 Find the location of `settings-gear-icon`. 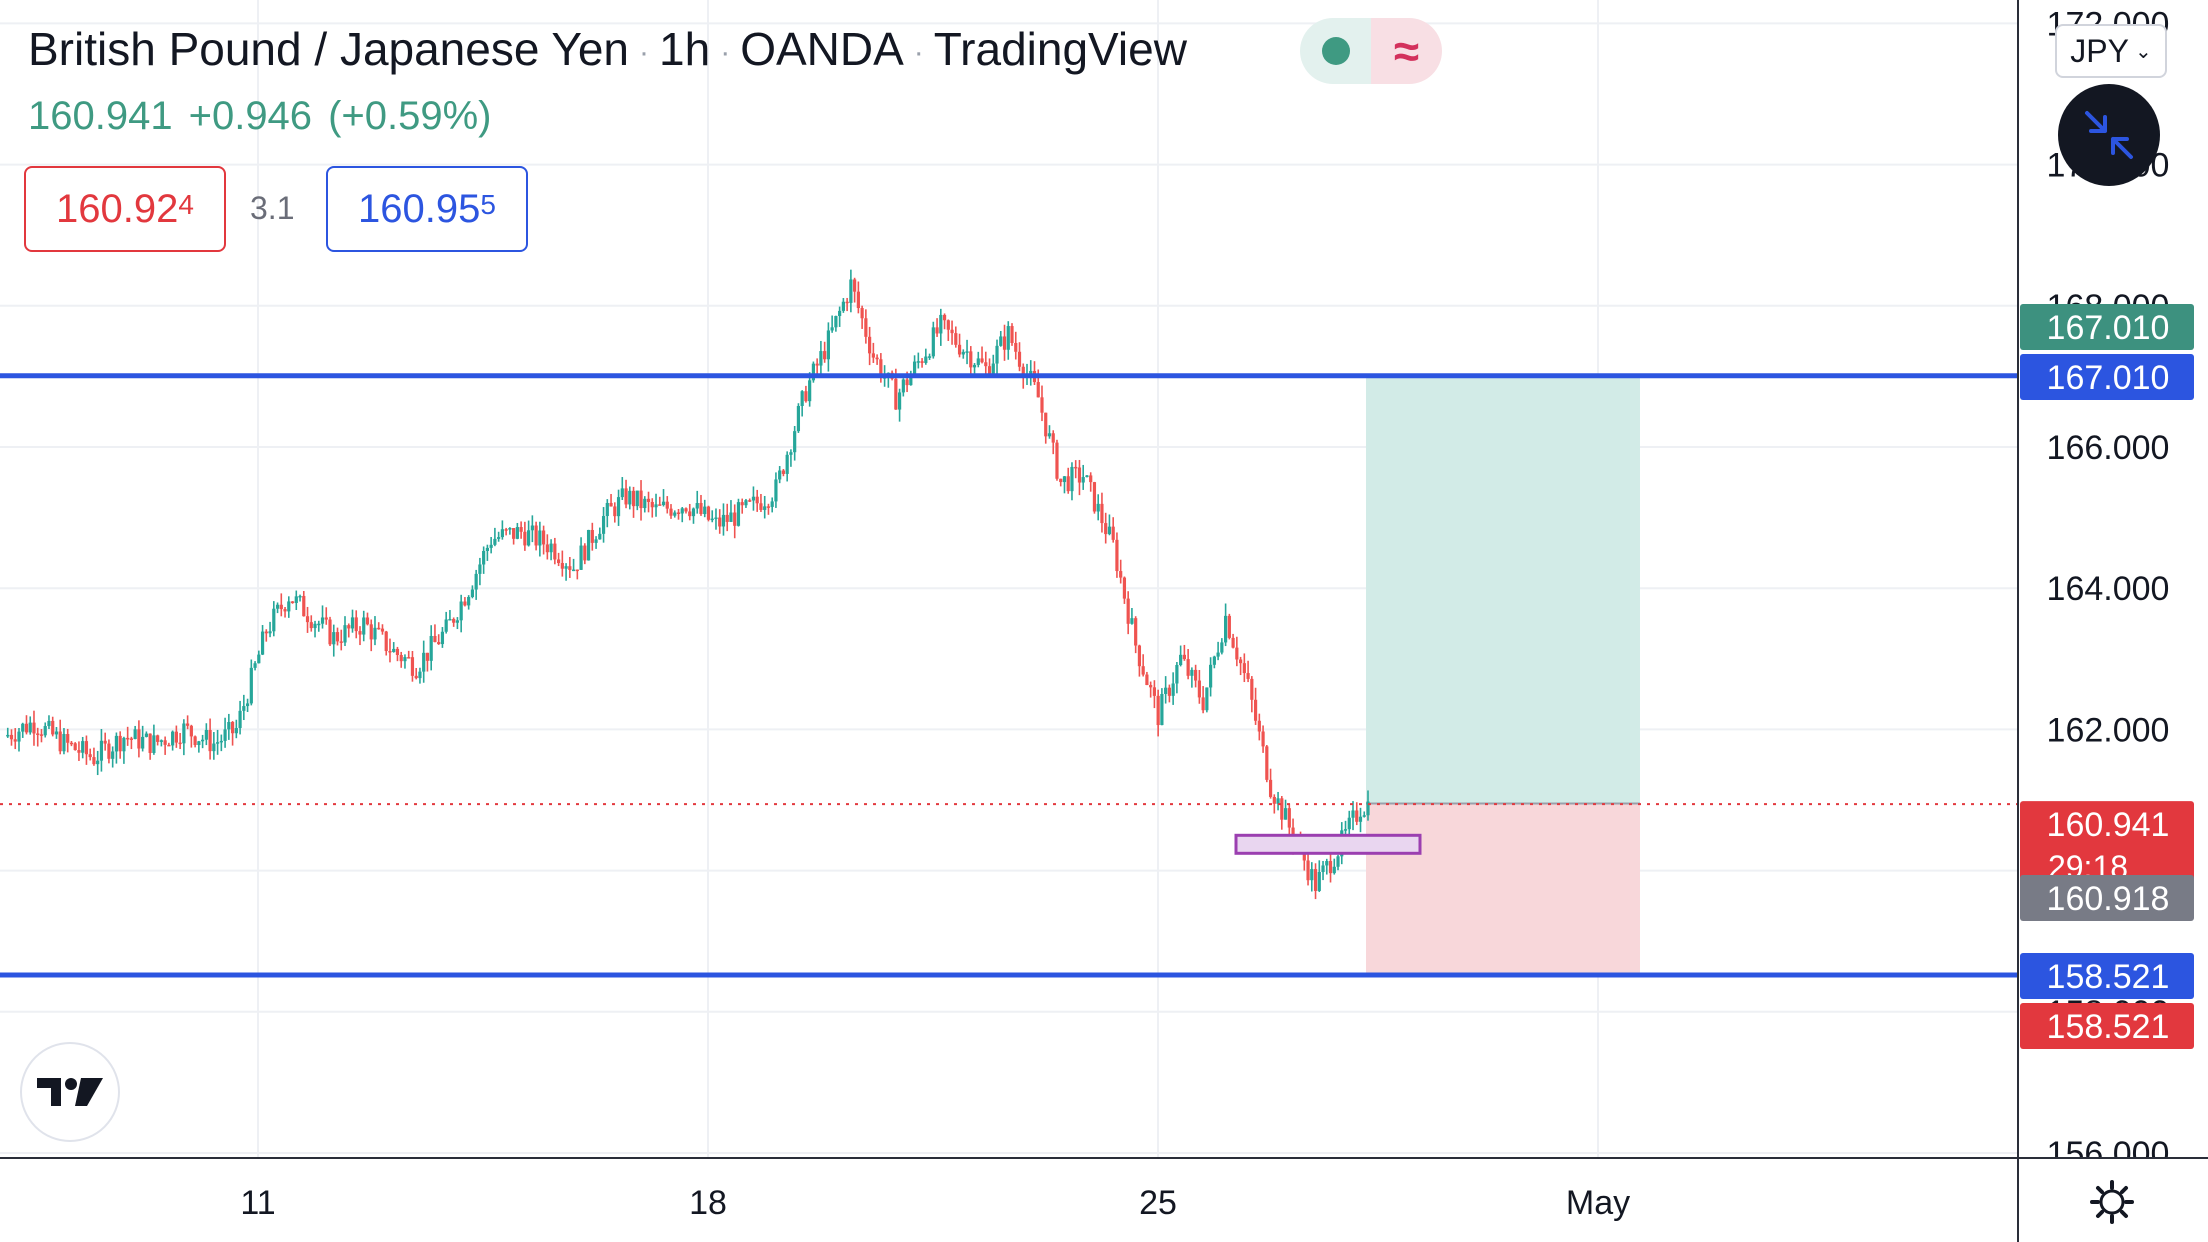

settings-gear-icon is located at coordinates (2112, 1202).